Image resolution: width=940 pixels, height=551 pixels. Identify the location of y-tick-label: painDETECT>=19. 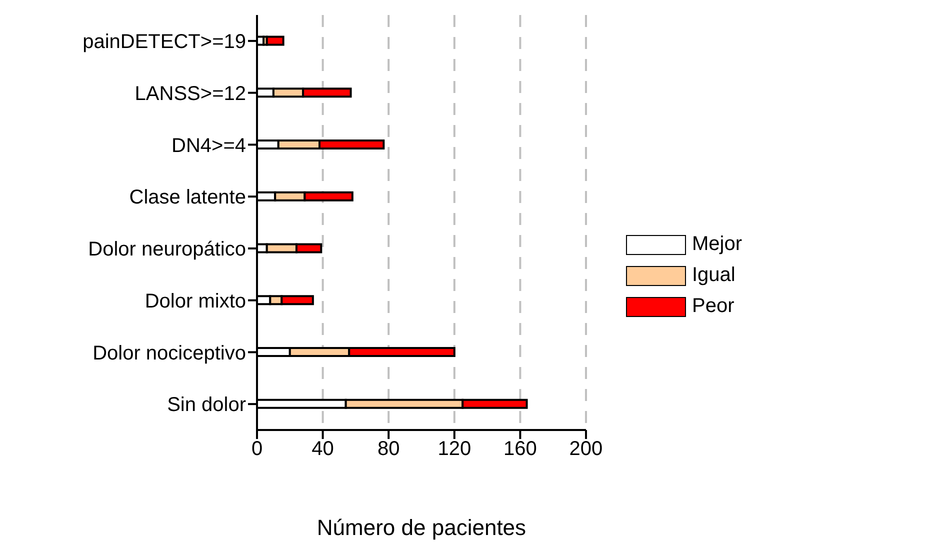
(164, 42).